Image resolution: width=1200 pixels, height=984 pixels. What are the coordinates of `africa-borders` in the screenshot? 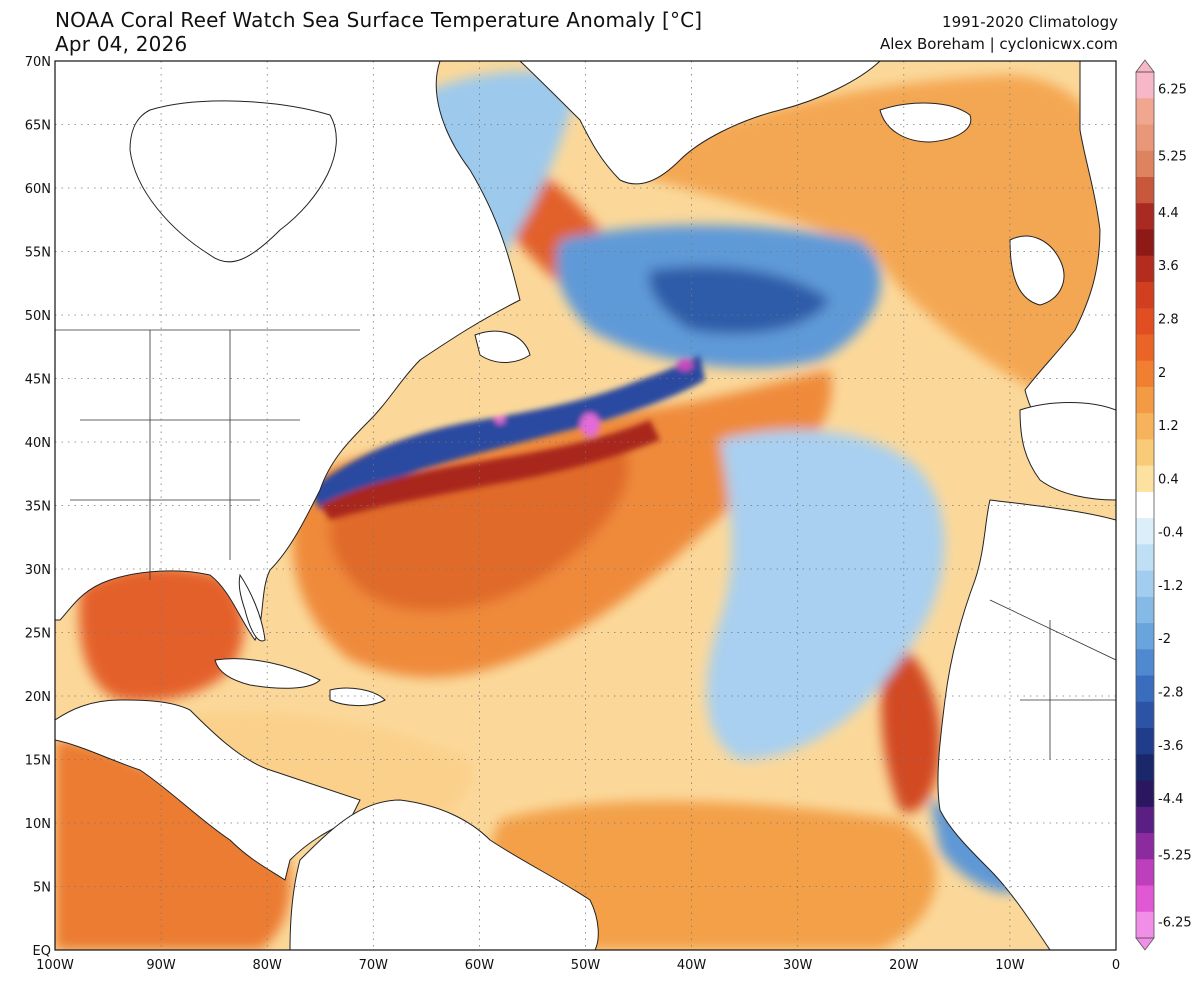 It's located at (1052, 679).